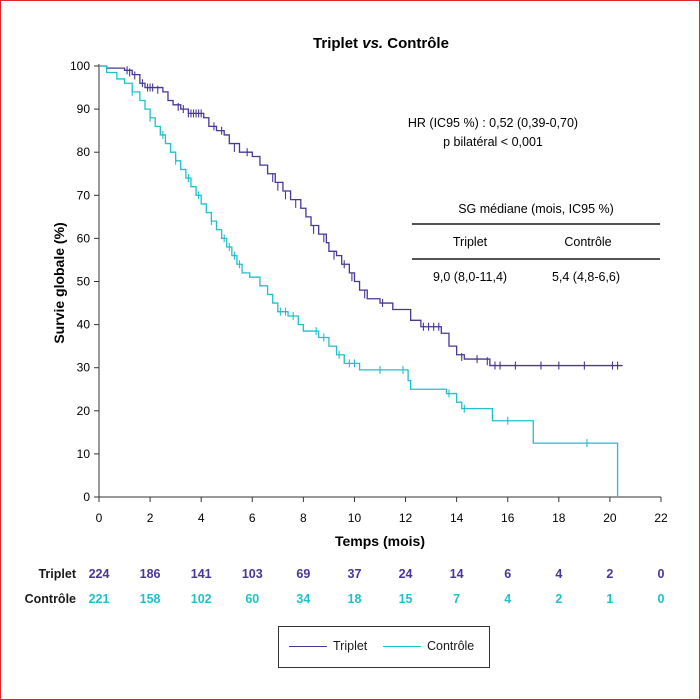  What do you see at coordinates (84, 282) in the screenshot?
I see `y-tick-label: 50` at bounding box center [84, 282].